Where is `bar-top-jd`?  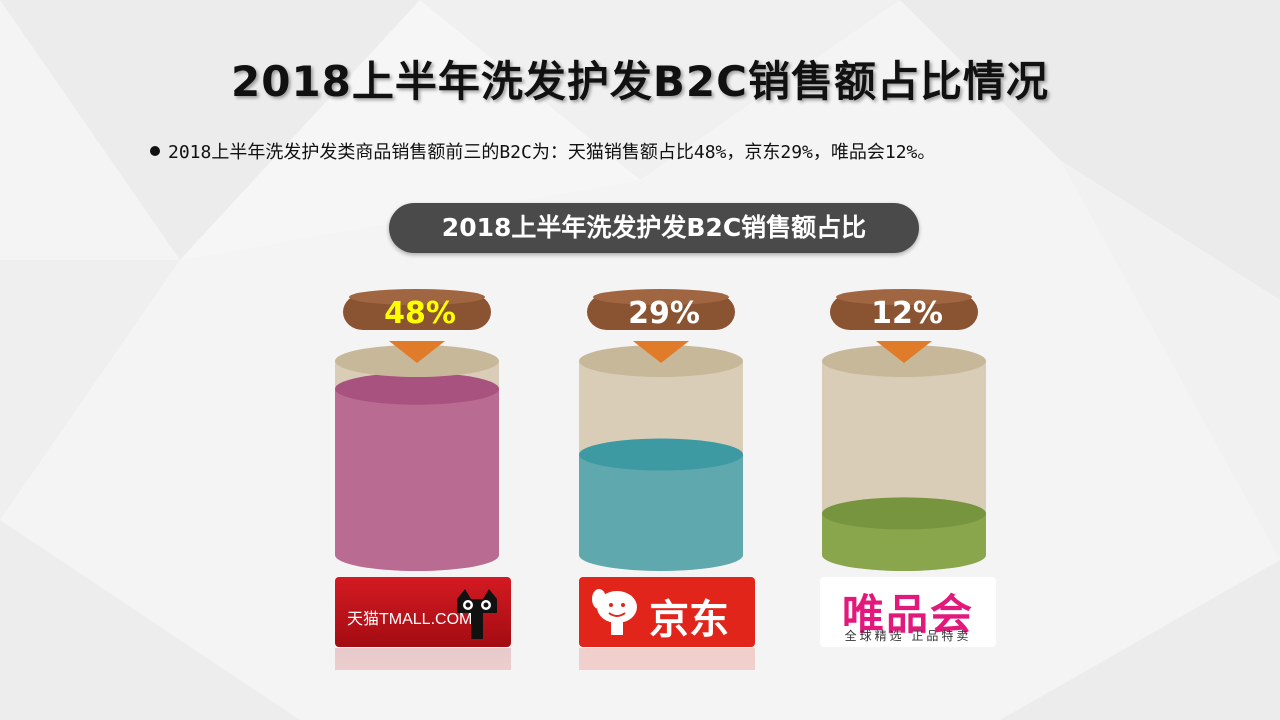
bar-top-jd is located at coordinates (661, 454).